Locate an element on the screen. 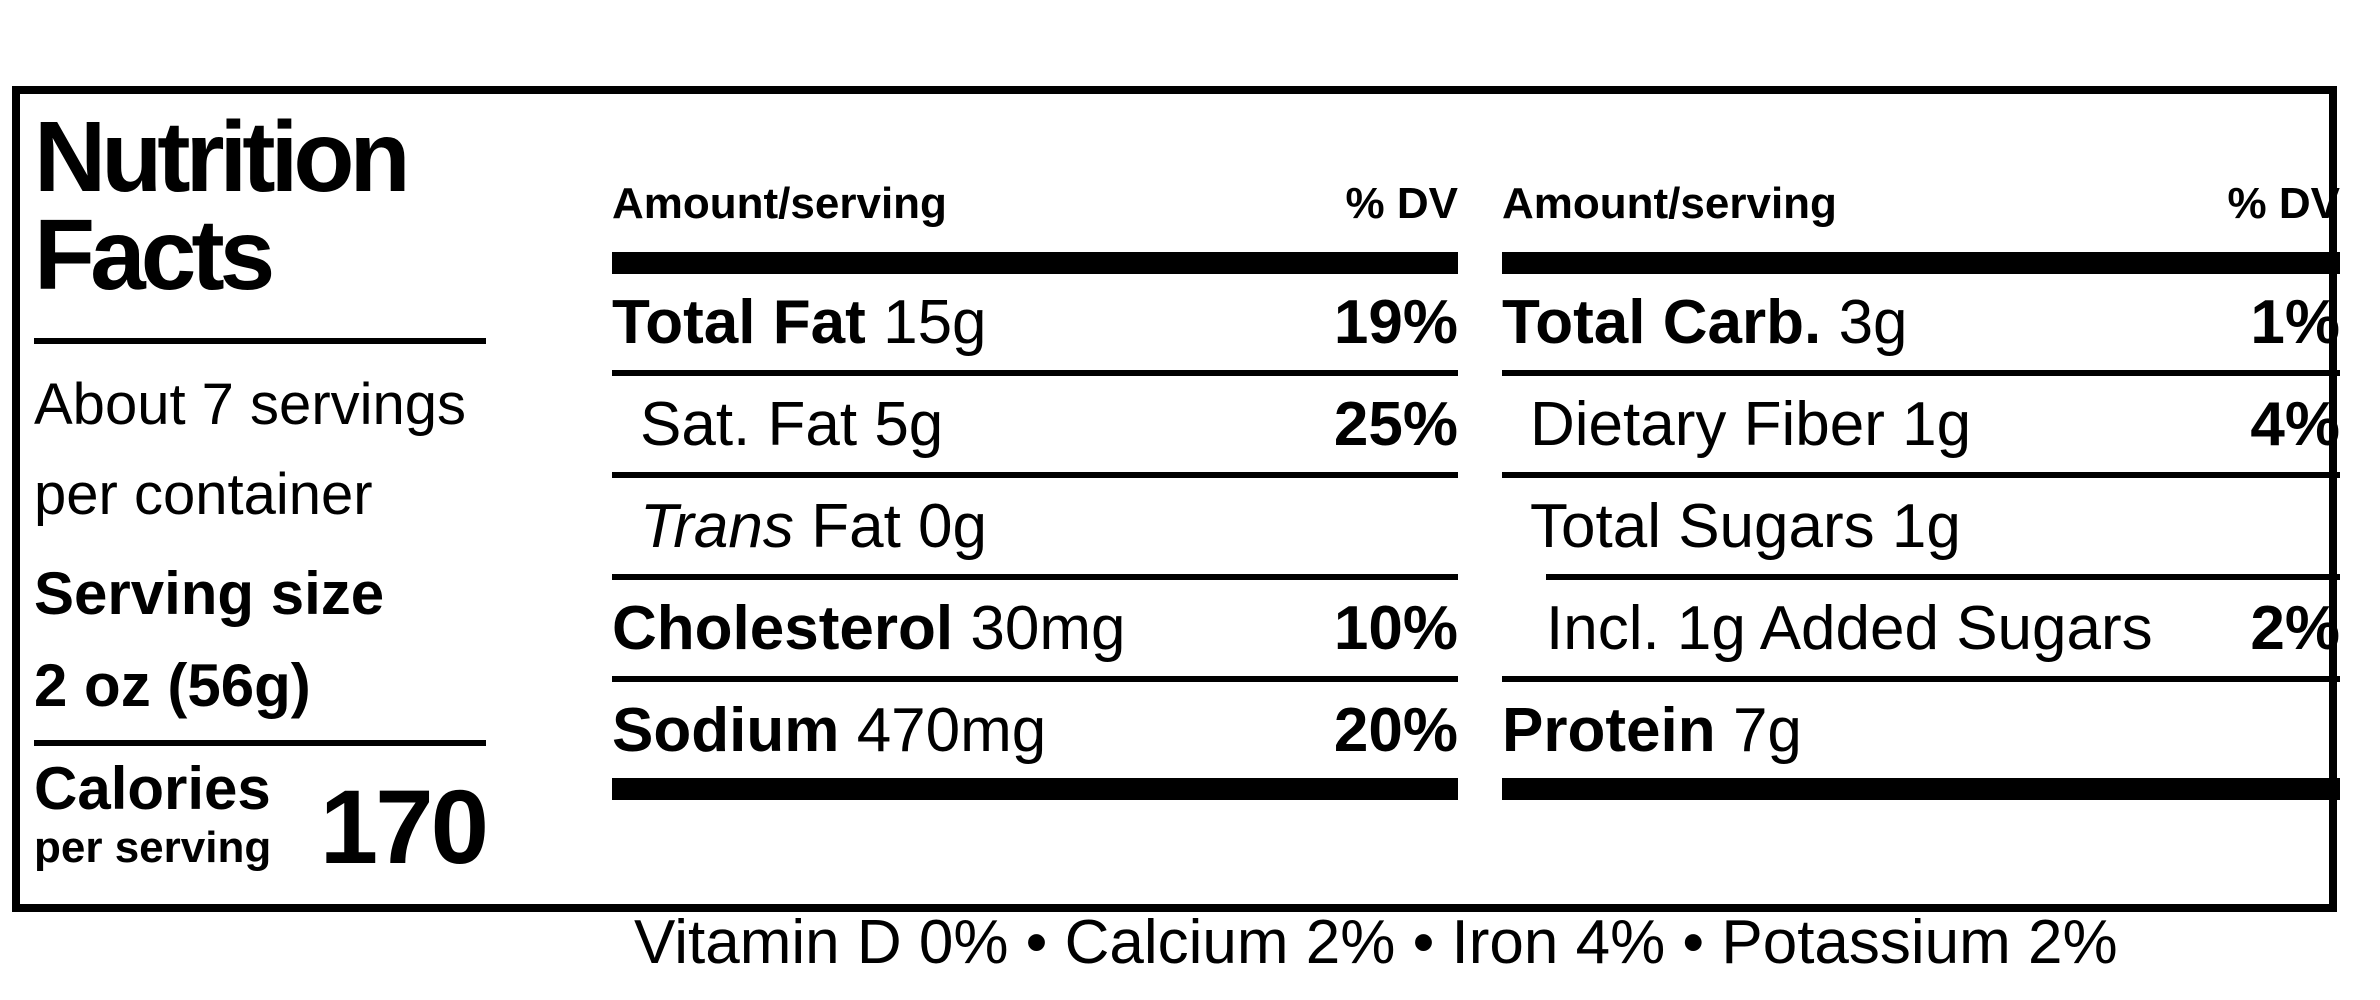 This screenshot has height=1000, width=2380. row-total-sugars: Total Sugars 1g is located at coordinates (1921, 523).